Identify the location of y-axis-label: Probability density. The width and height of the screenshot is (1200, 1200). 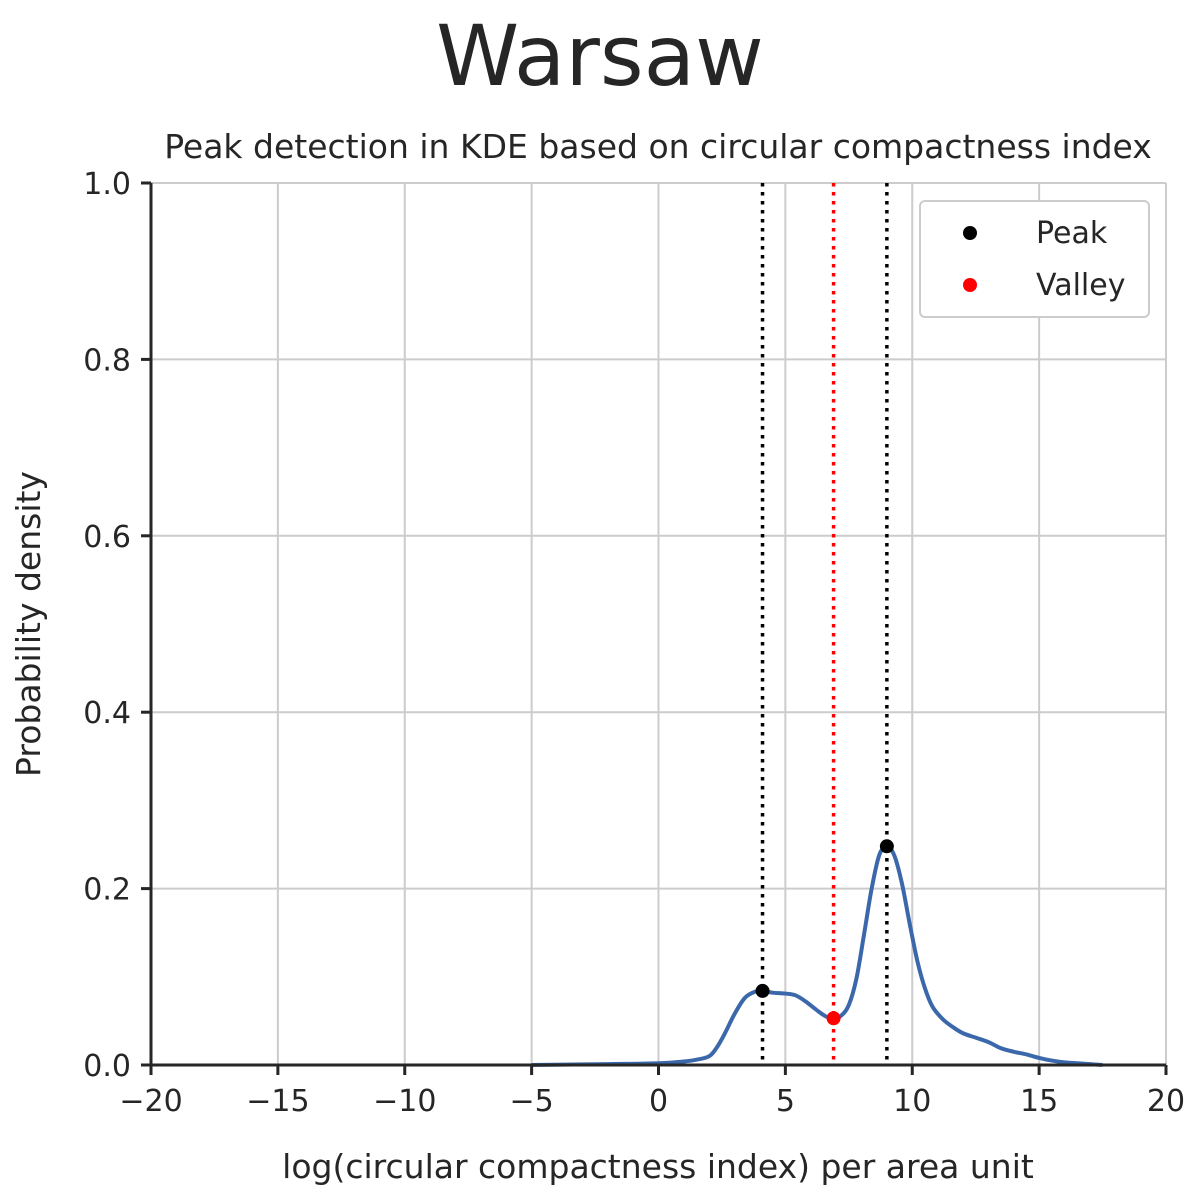
(28, 624).